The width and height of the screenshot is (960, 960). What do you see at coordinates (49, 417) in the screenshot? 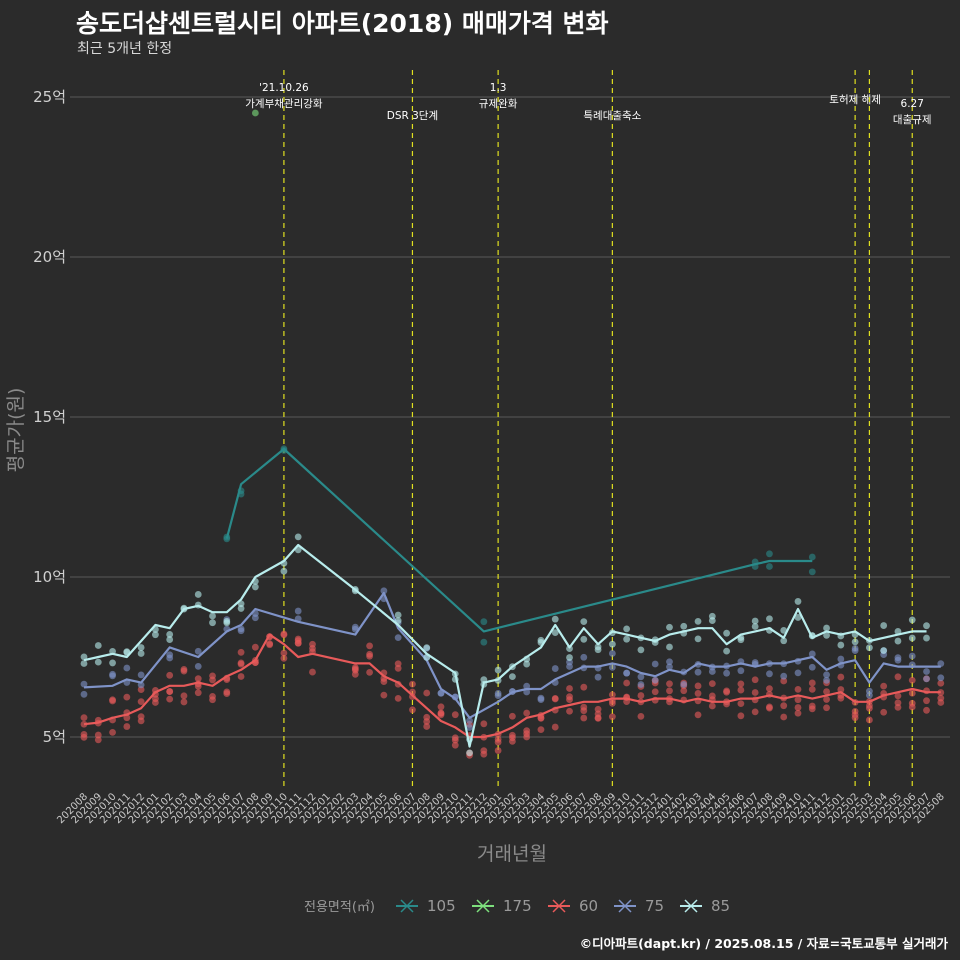
I see `y-axis-ticks: 5억 10억 15억 20억 25억` at bounding box center [49, 417].